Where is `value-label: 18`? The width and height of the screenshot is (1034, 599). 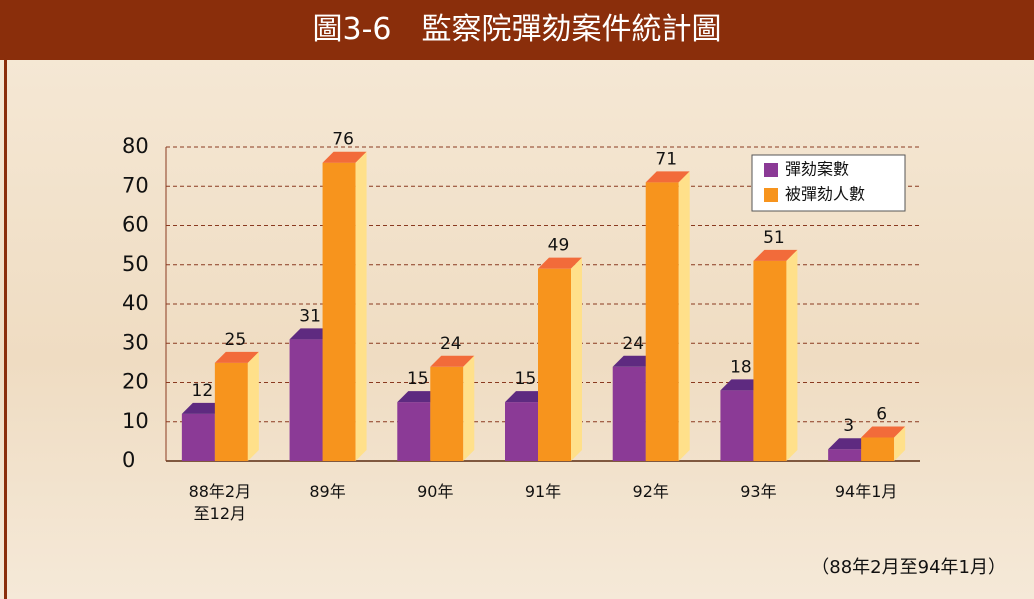
value-label: 18 is located at coordinates (741, 367).